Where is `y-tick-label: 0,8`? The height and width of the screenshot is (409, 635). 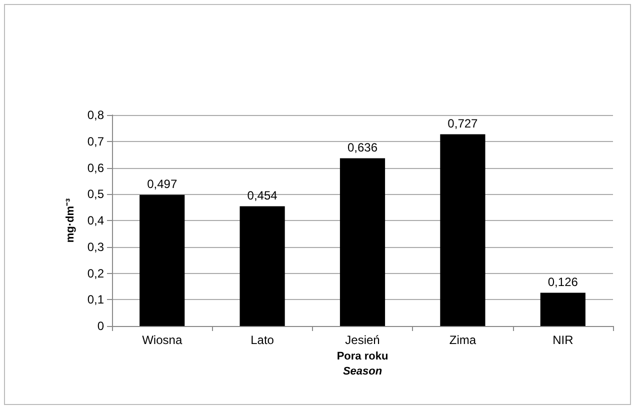
y-tick-label: 0,8 is located at coordinates (95, 115).